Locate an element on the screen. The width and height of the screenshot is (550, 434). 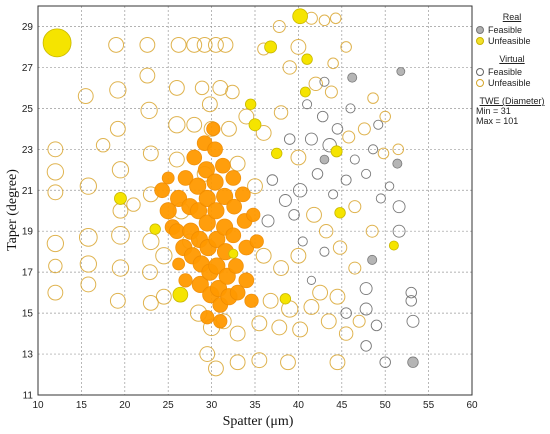
x-tick-labels: 10 15 20 25 30 35 40 45 50 55 60 is located at coordinates (255, 405).